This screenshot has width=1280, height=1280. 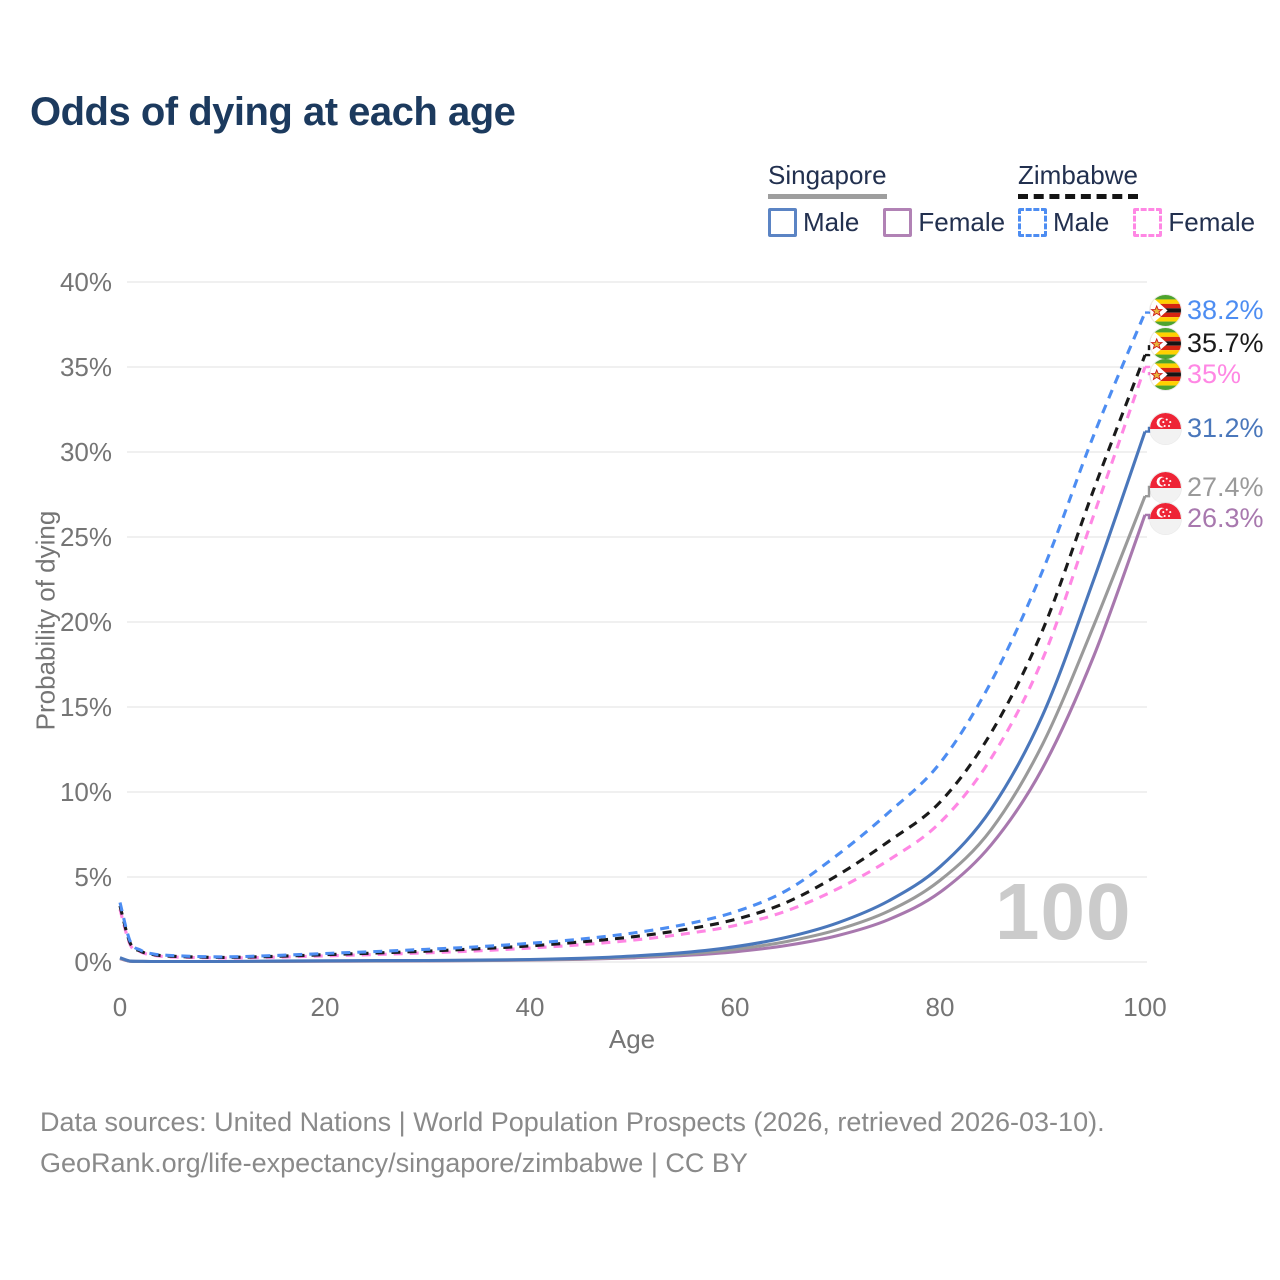 What do you see at coordinates (93, 962) in the screenshot?
I see `y-tick-label: 0%` at bounding box center [93, 962].